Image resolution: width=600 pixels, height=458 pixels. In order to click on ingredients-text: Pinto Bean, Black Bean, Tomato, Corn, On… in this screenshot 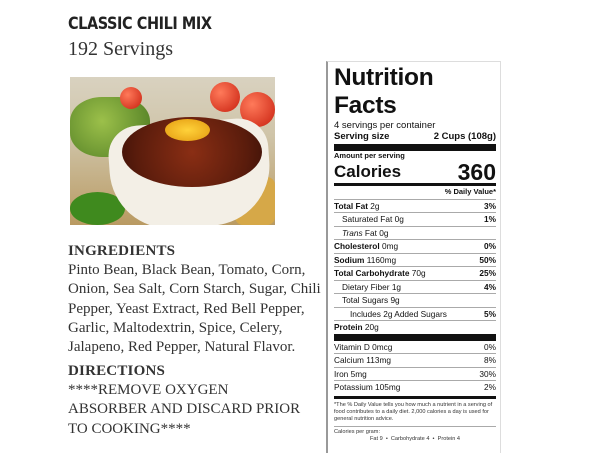, I will do `click(194, 309)`.